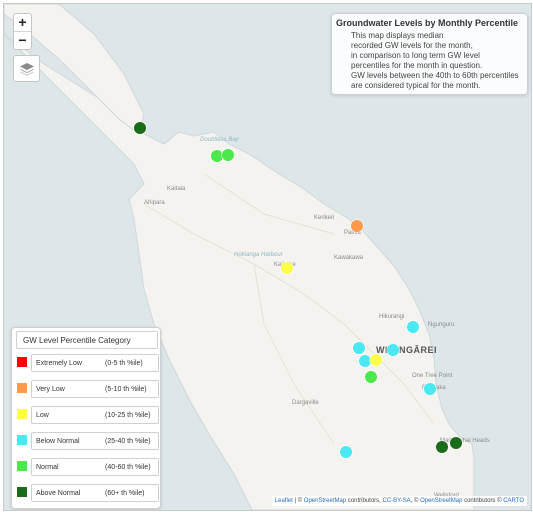  I want to click on place-doubtless-bay: Doubtless Bay, so click(219, 140).